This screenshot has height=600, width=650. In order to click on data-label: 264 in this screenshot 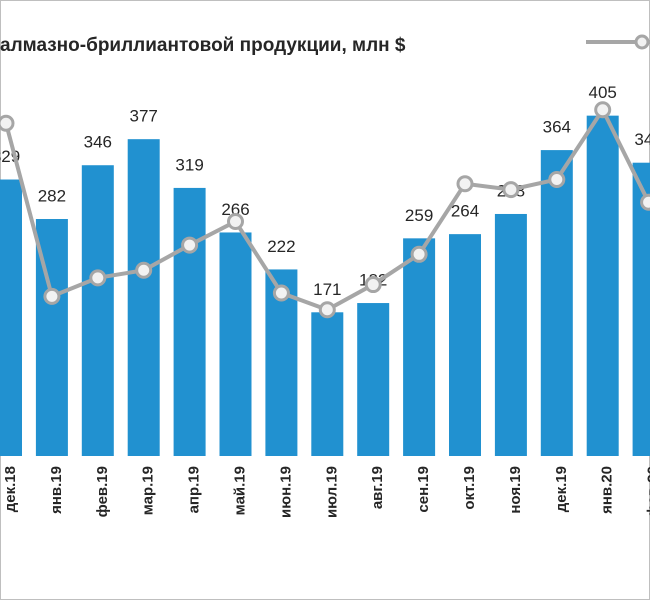, I will do `click(465, 211)`.